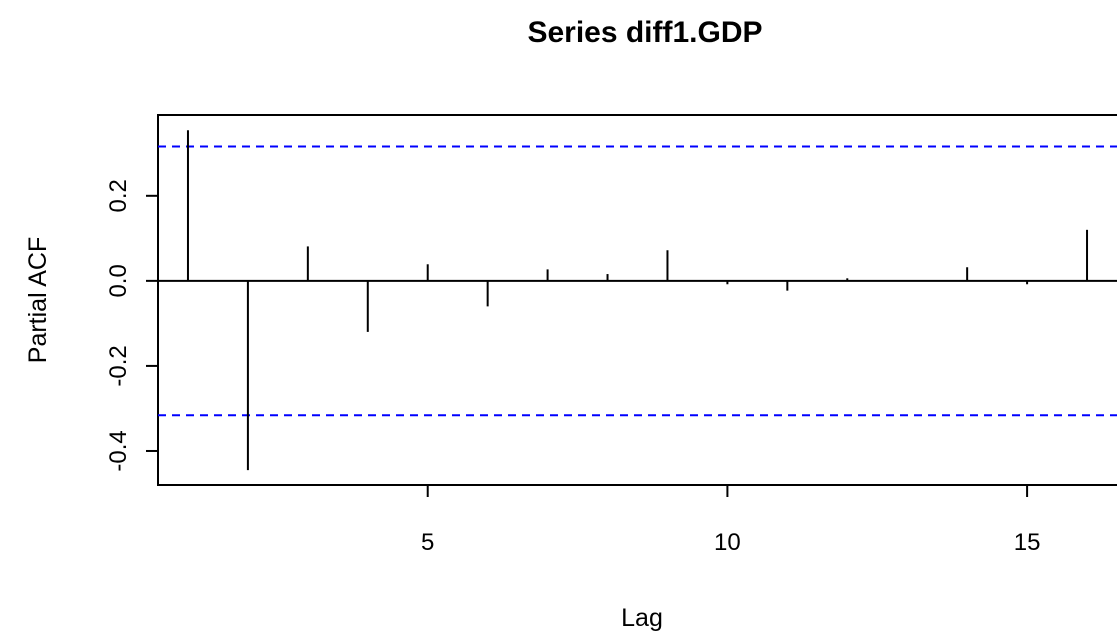 This screenshot has width=1117, height=637. I want to click on x-tick-label: 5, so click(427, 542).